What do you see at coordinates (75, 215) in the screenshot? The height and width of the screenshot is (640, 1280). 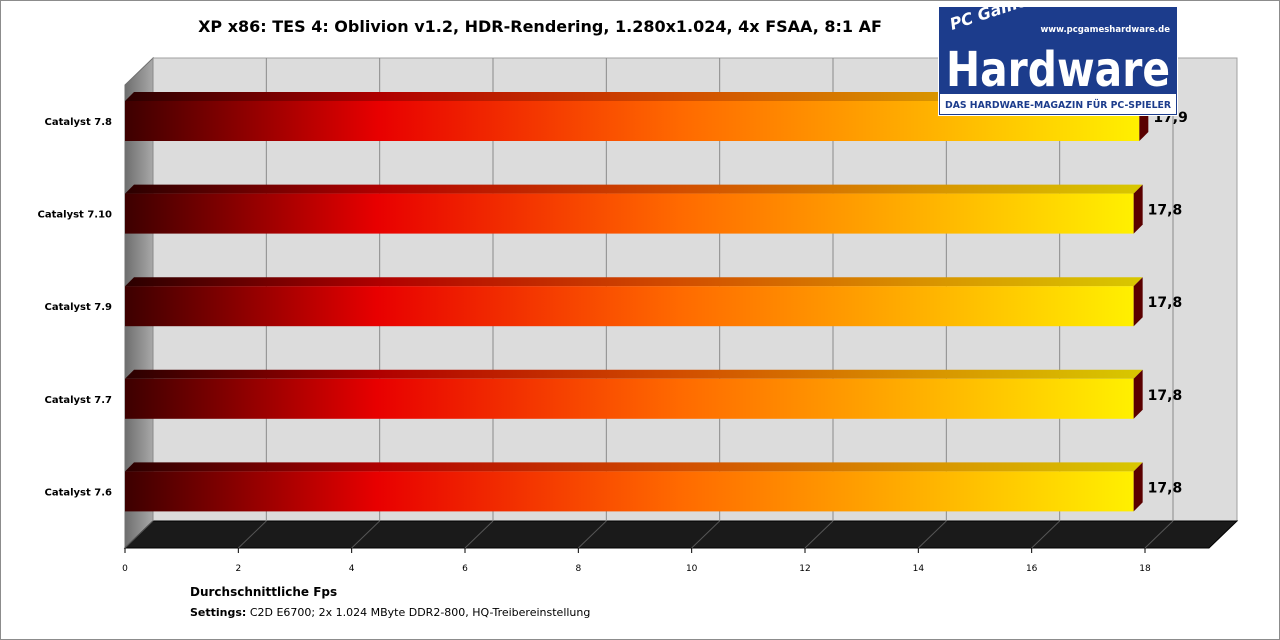 I see `category-label: Catalyst 7.10` at bounding box center [75, 215].